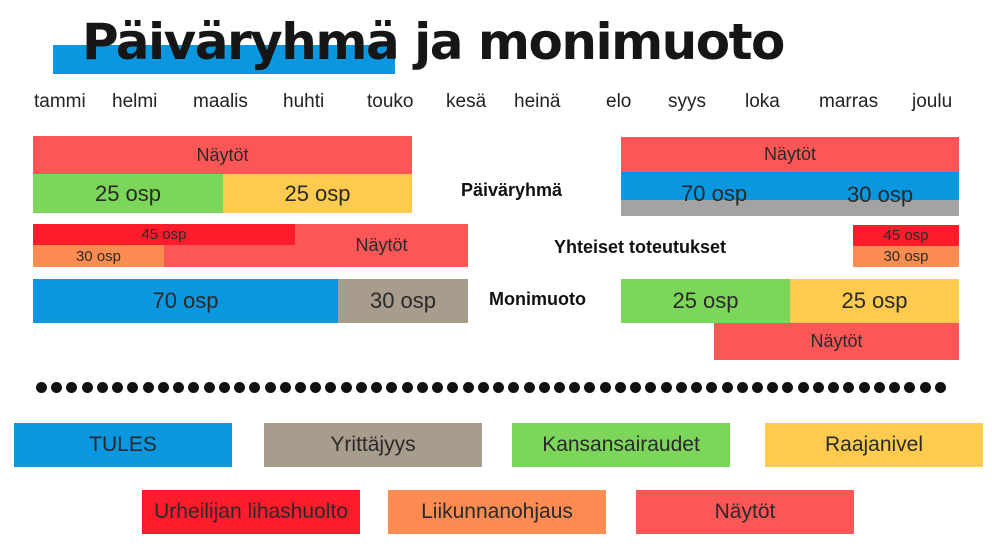 Image resolution: width=992 pixels, height=554 pixels. I want to click on tules-bar, so click(790, 186).